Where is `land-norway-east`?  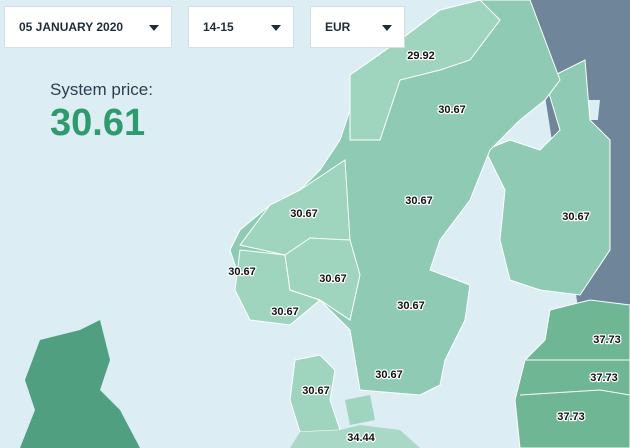 land-norway-east is located at coordinates (322, 279).